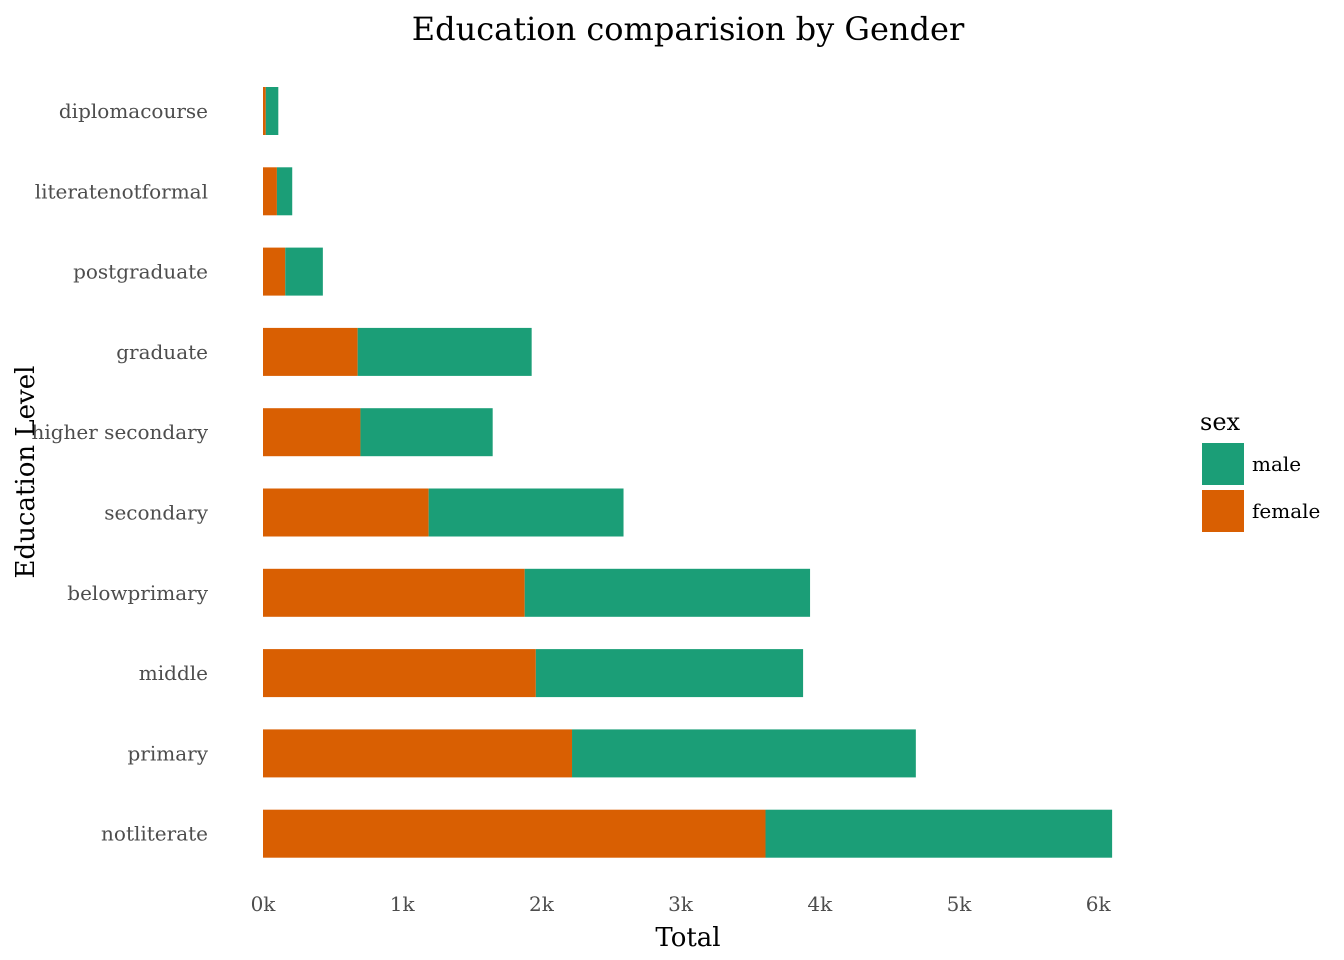 The width and height of the screenshot is (1344, 960). What do you see at coordinates (154, 834) in the screenshot?
I see `y-tick-label: notliterate` at bounding box center [154, 834].